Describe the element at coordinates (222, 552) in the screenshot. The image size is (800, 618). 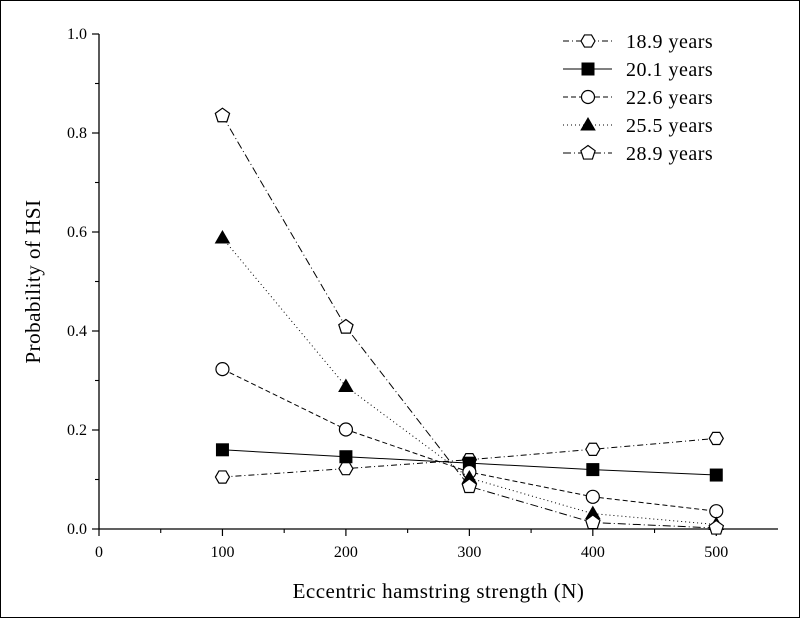
I see `x-tick-label: 100` at that location.